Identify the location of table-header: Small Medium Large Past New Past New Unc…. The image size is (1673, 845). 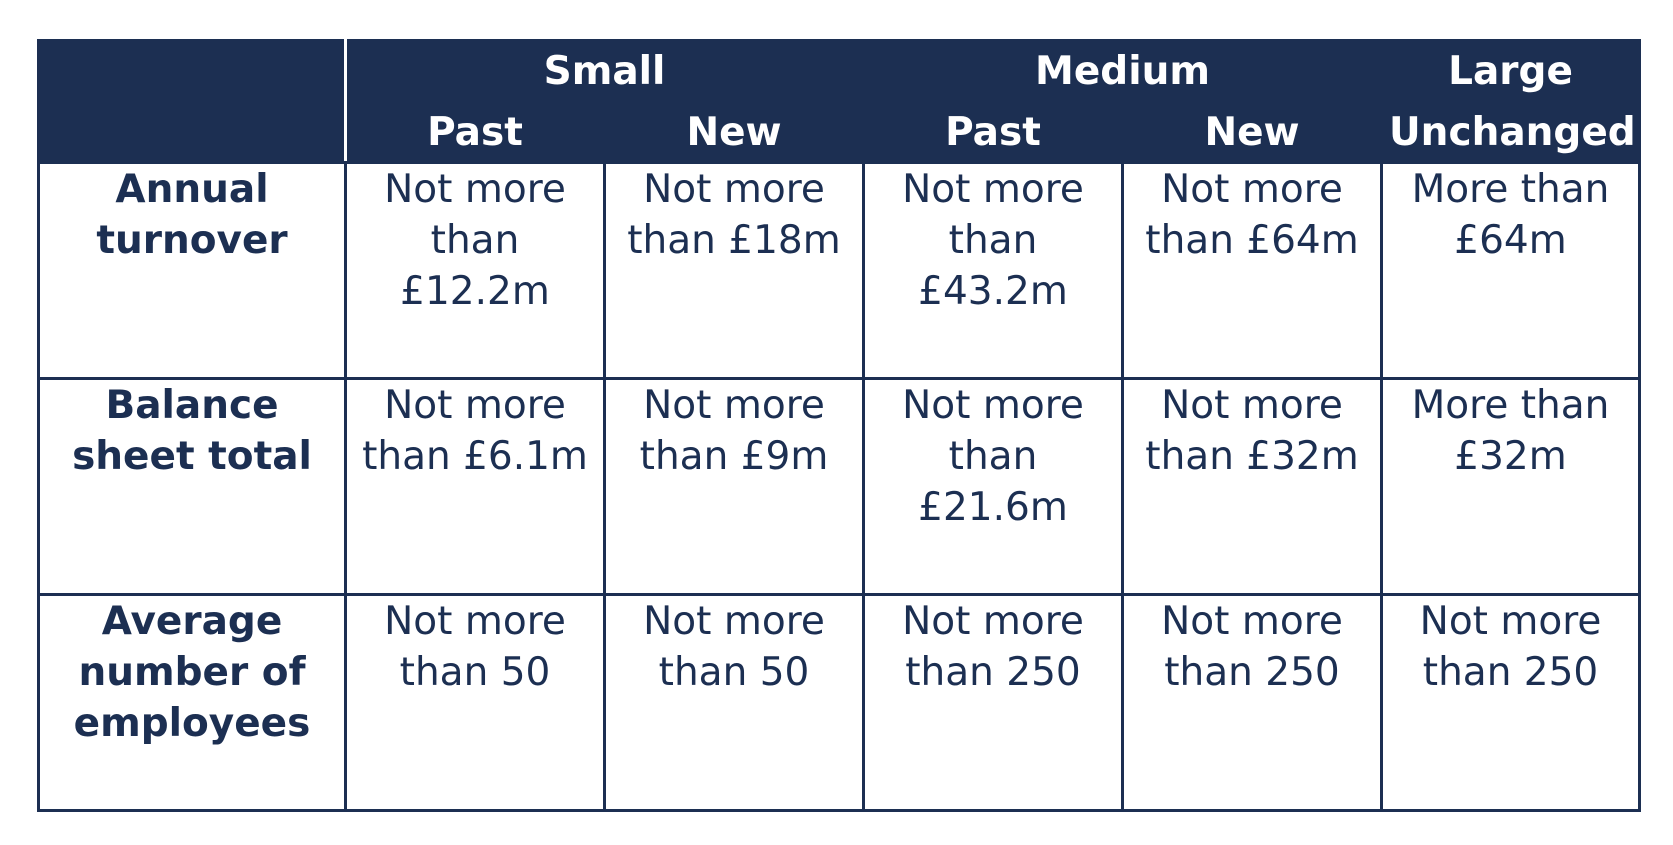
(839, 101).